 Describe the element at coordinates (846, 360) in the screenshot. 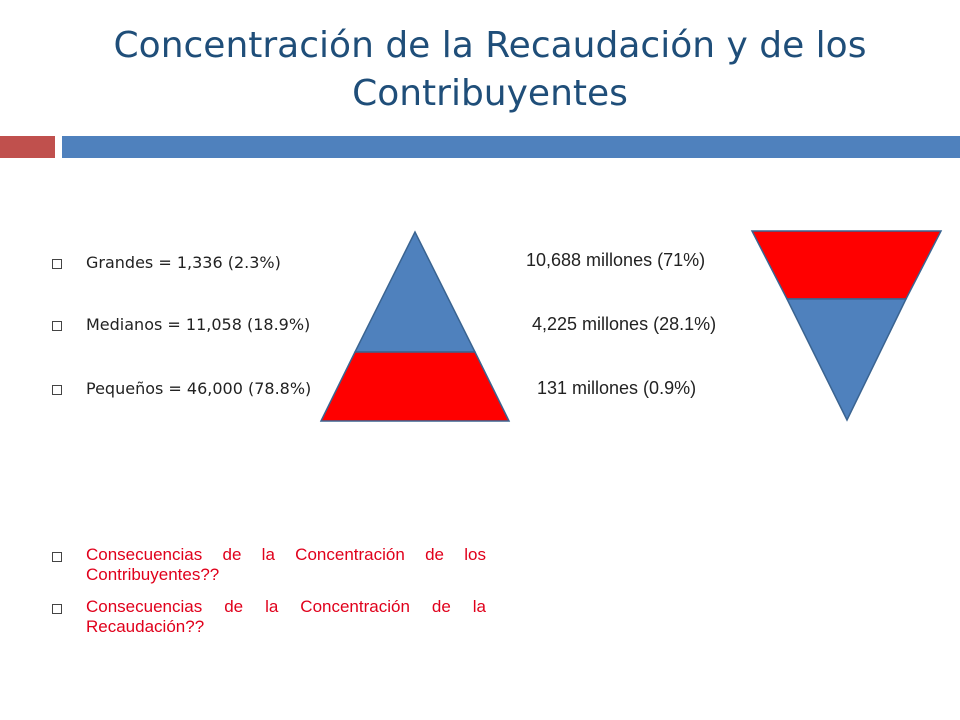

I see `inverted-pyramid-bottom-section` at that location.